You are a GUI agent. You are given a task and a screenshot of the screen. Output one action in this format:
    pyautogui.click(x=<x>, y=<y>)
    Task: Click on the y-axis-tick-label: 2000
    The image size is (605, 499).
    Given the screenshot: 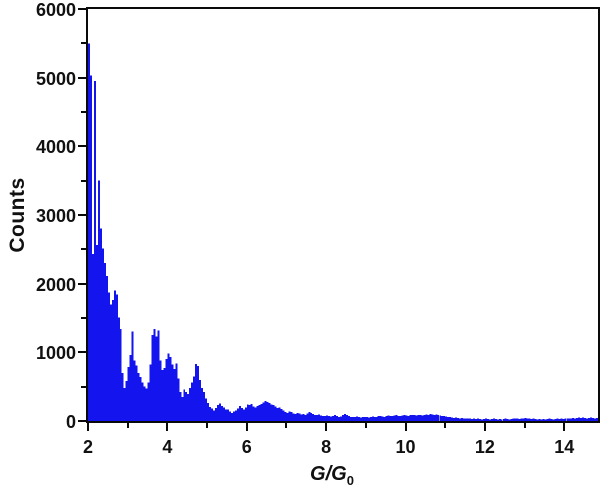 What is the action you would take?
    pyautogui.click(x=55, y=284)
    